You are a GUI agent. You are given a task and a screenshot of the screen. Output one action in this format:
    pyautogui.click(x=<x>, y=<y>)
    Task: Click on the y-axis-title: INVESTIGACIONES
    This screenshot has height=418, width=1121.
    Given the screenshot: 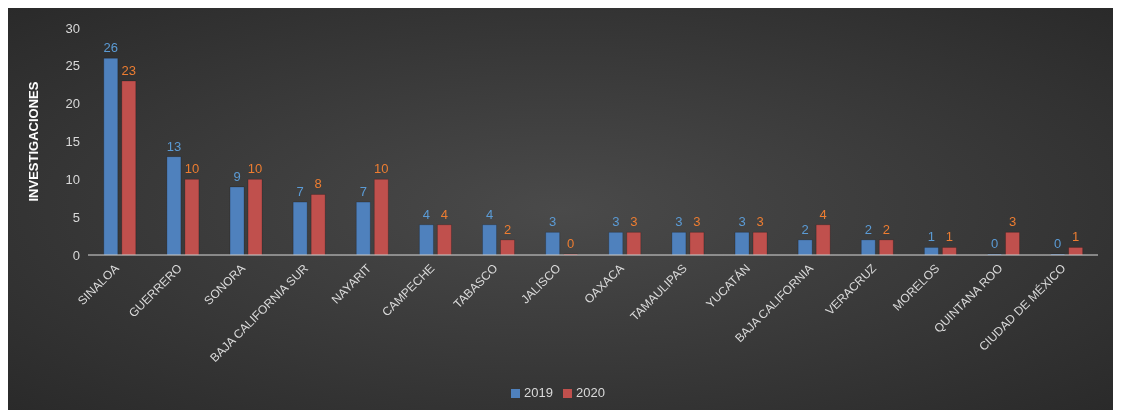 What is the action you would take?
    pyautogui.click(x=33, y=141)
    